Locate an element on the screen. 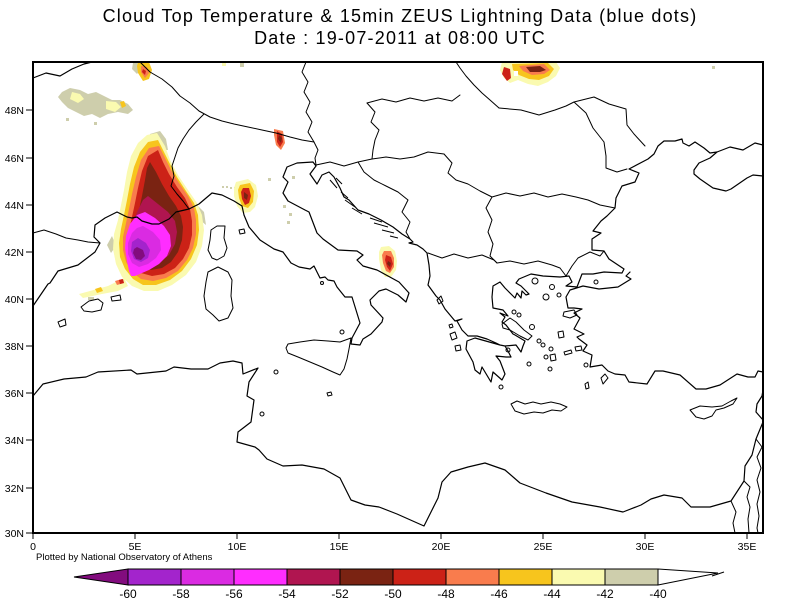  lon-tick-label: 15E is located at coordinates (339, 547).